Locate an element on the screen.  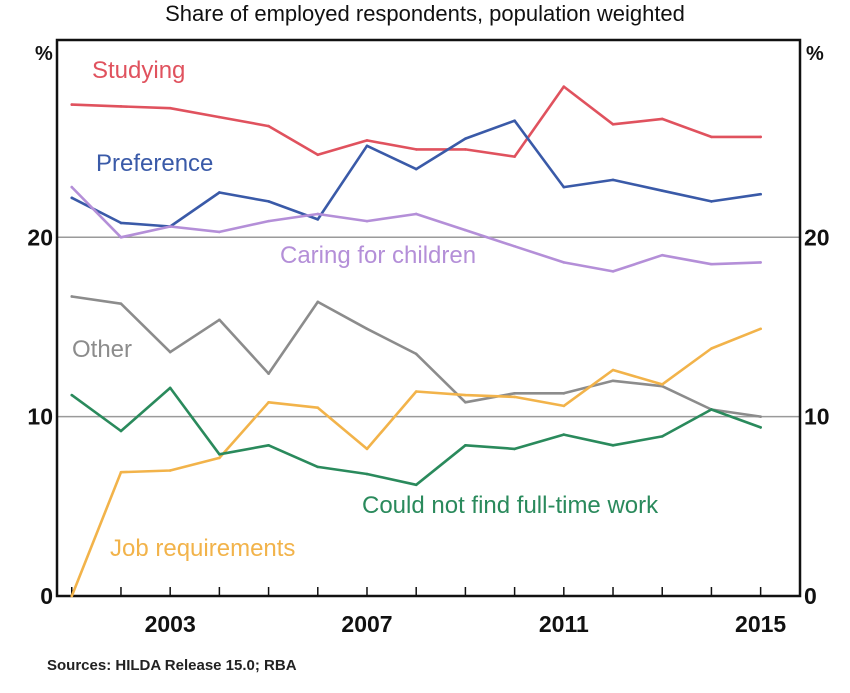
x-tick-label: 2007 is located at coordinates (366, 624).